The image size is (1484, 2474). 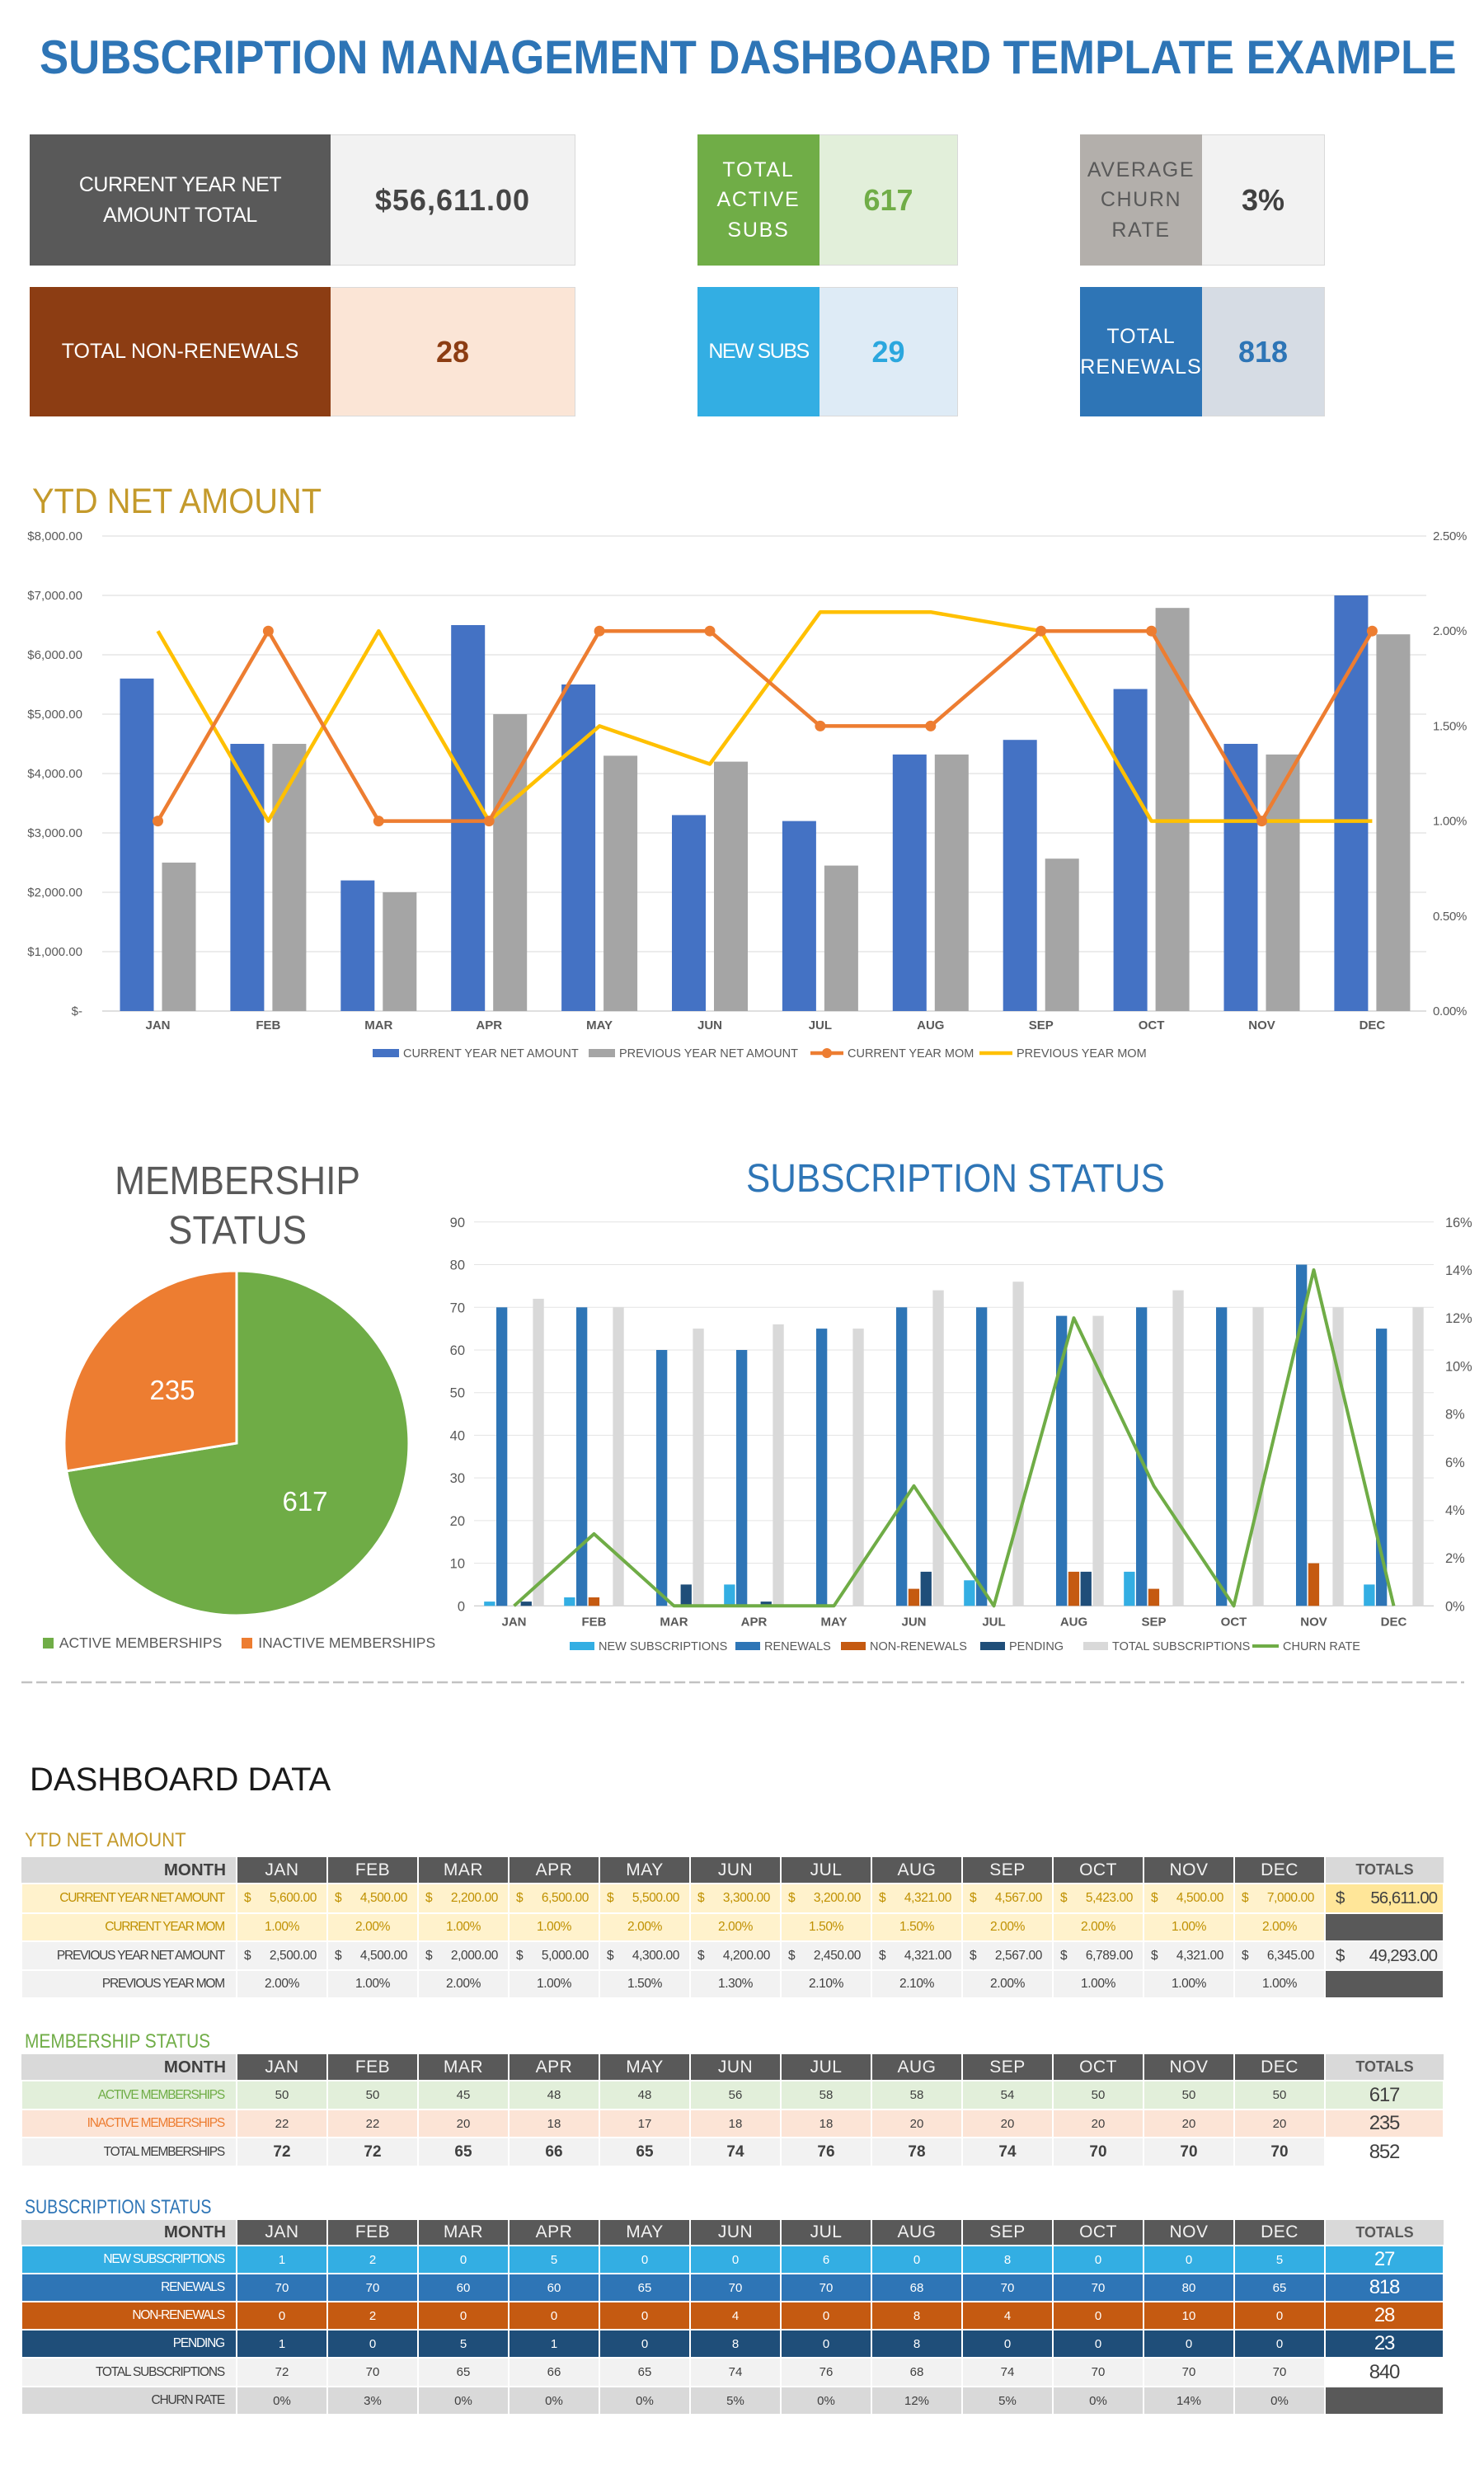 What do you see at coordinates (458, 1223) in the screenshot?
I see `svg-text: 90` at bounding box center [458, 1223].